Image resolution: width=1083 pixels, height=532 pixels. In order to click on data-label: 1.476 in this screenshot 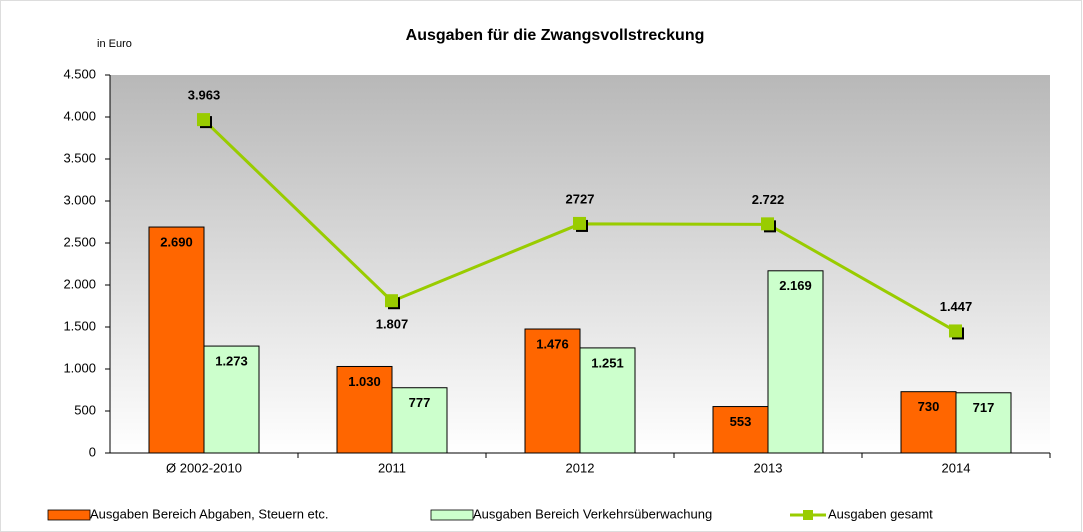, I will do `click(552, 343)`.